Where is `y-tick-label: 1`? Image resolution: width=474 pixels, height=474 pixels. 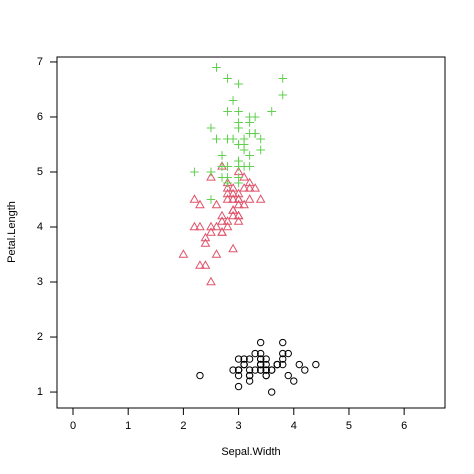
y-tick-label: 1 is located at coordinates (40, 392).